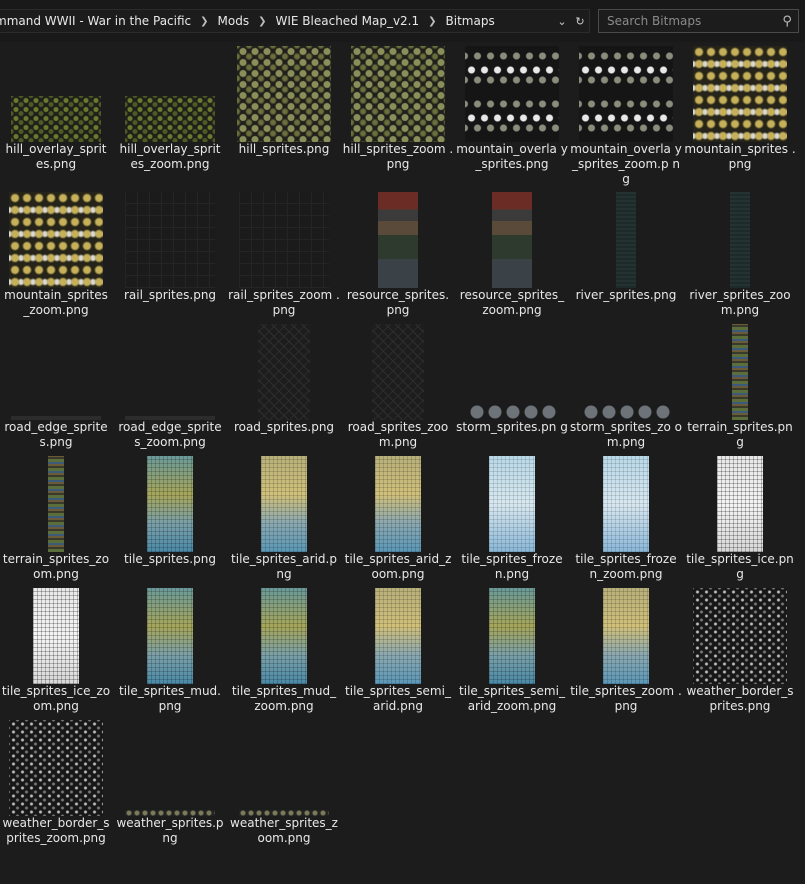 The width and height of the screenshot is (805, 884). Describe the element at coordinates (284, 830) in the screenshot. I see `file-name: weather_sprites_z oom.png` at that location.